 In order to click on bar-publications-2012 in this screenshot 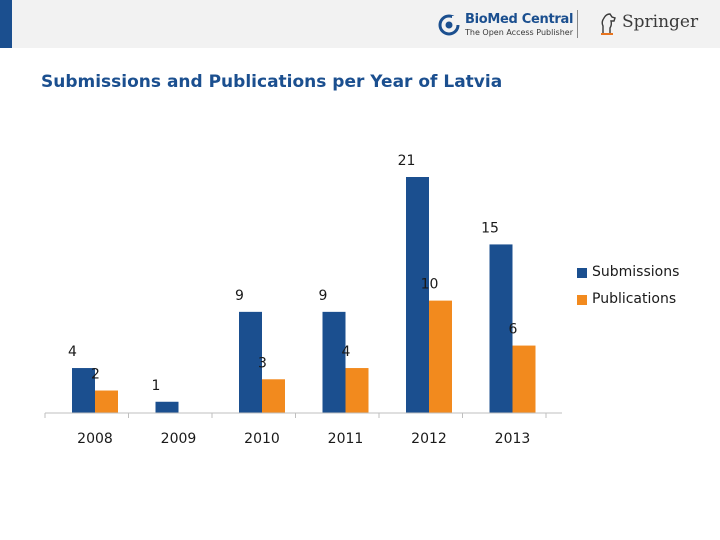, I will do `click(440, 356)`.